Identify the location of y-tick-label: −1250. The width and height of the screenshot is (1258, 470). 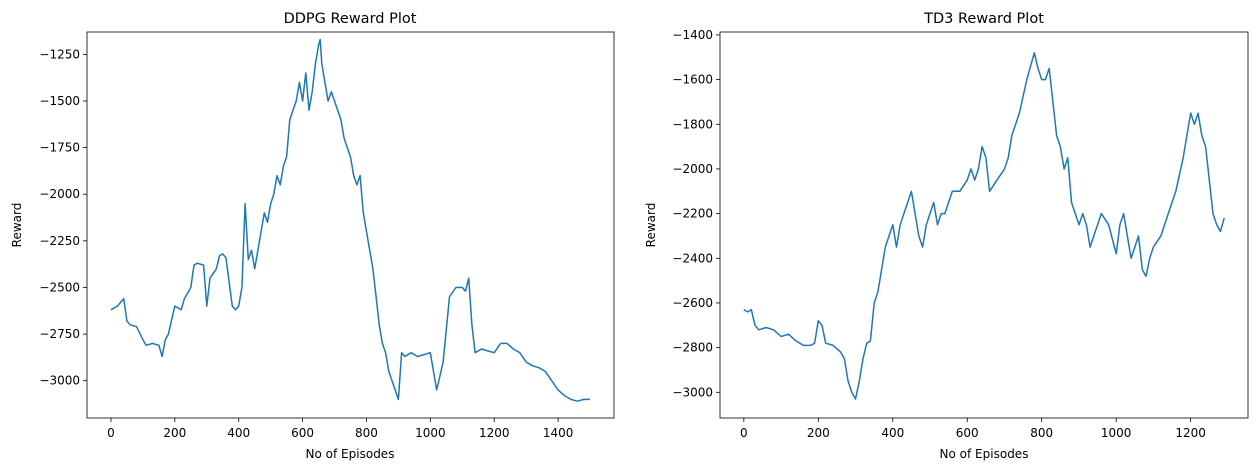
(59, 54).